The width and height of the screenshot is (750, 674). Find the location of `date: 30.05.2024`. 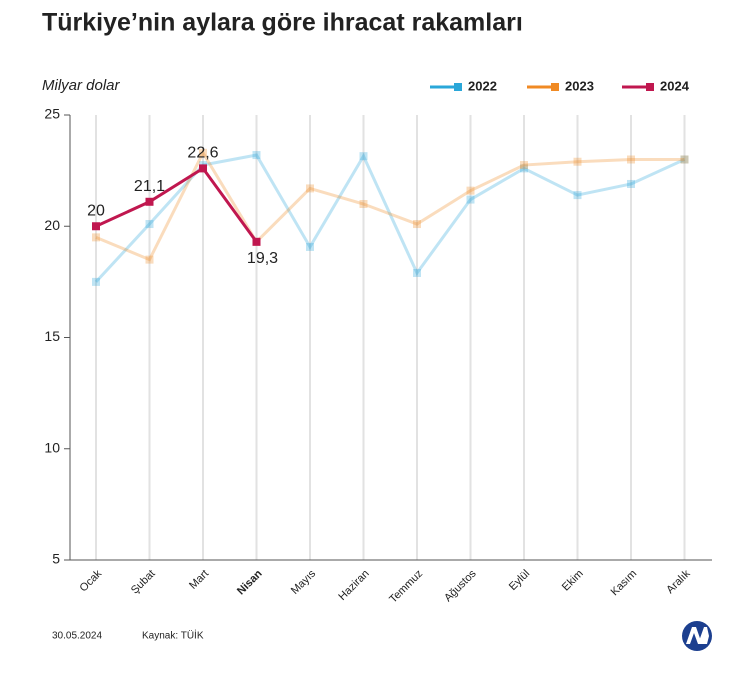

date: 30.05.2024 is located at coordinates (77, 636).